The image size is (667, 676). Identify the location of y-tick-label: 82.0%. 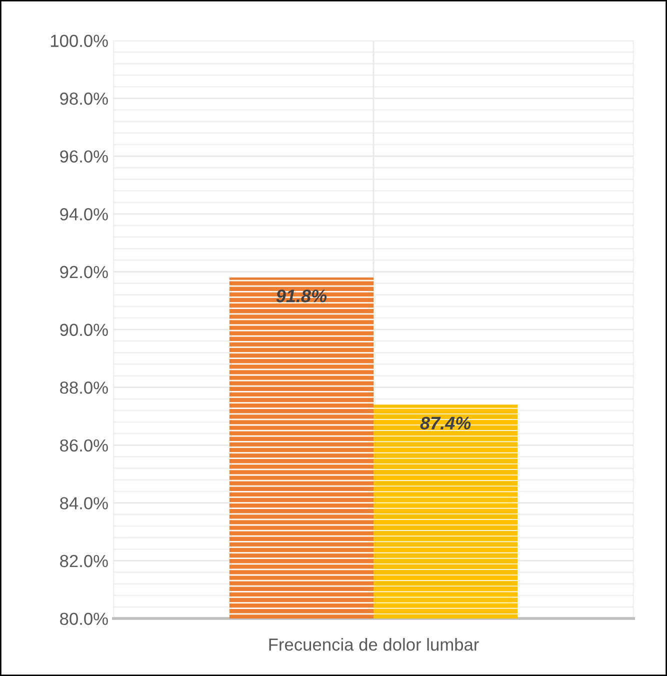
(84, 561).